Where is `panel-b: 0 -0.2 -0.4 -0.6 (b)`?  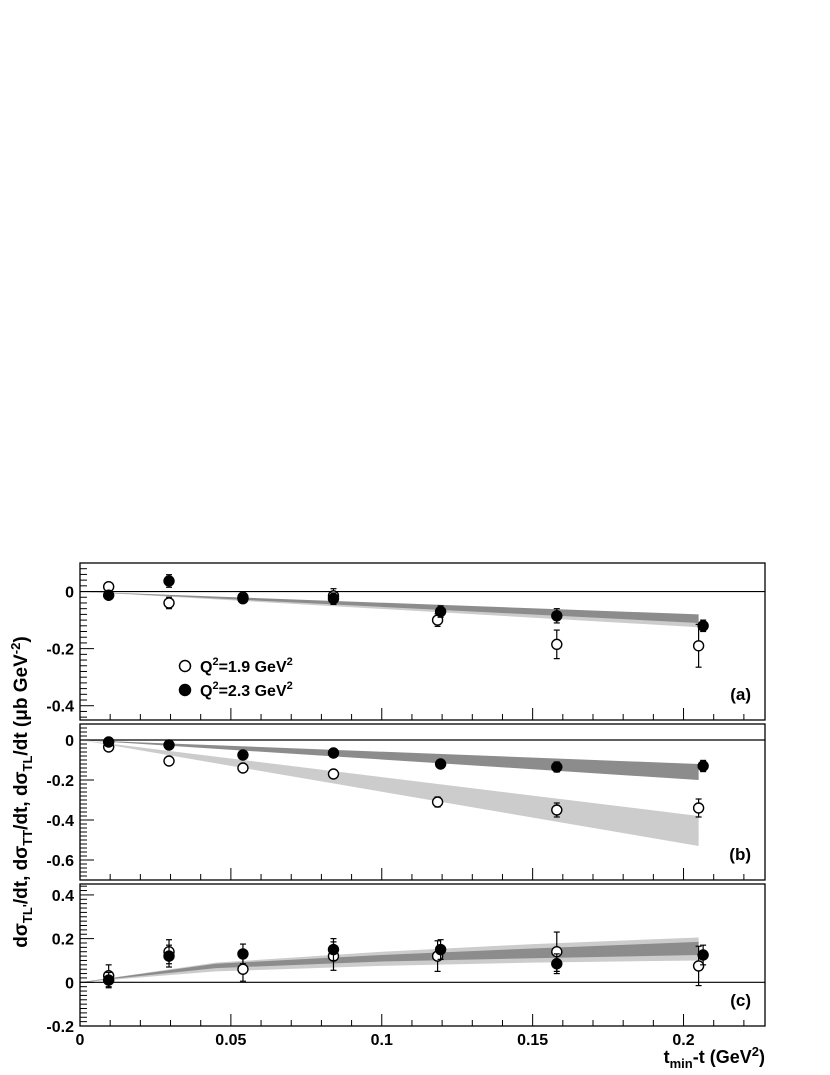
panel-b: 0 -0.2 -0.4 -0.6 (b) is located at coordinates (406, 802).